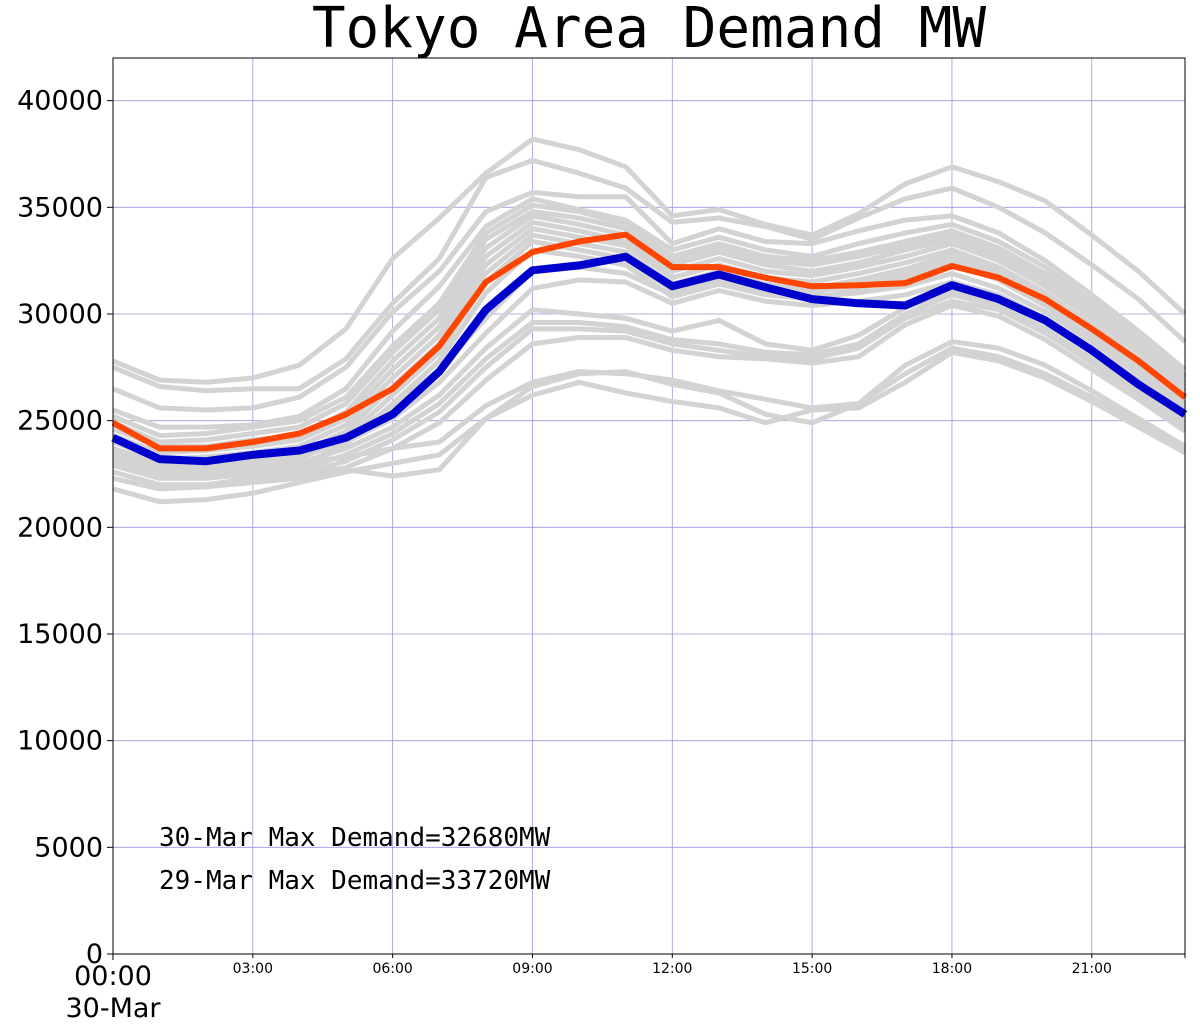  What do you see at coordinates (60, 741) in the screenshot?
I see `y-tick-label: 10000` at bounding box center [60, 741].